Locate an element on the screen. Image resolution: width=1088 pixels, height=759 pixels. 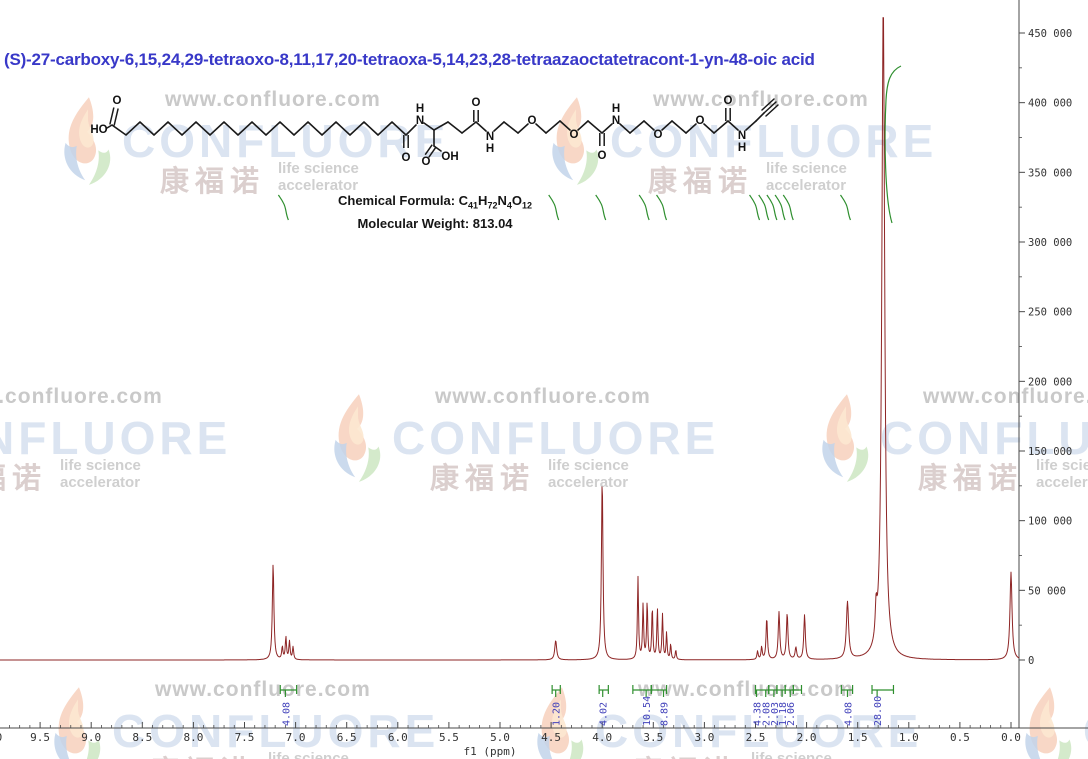
chemical-formula: Chemical Formula: C41H72N4O12 is located at coordinates (435, 203).